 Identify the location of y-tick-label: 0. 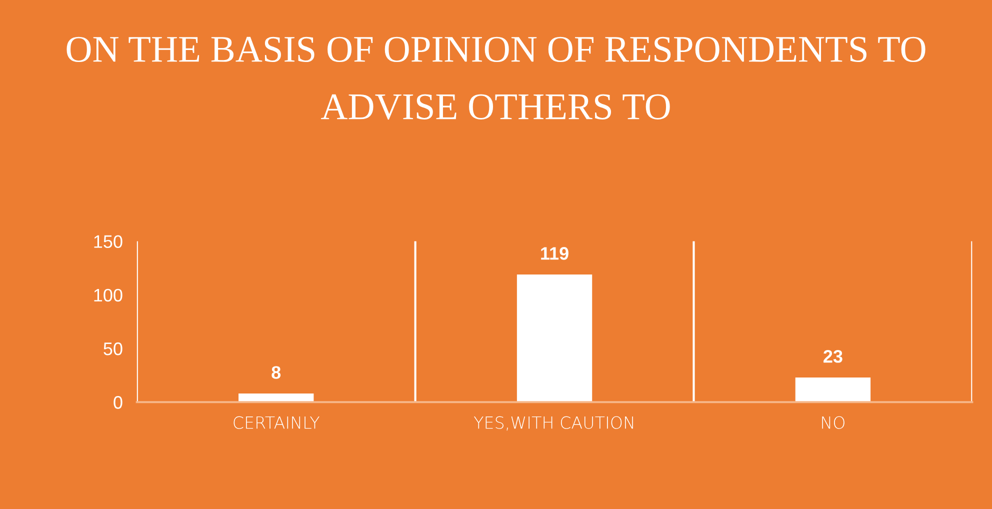
(118, 402).